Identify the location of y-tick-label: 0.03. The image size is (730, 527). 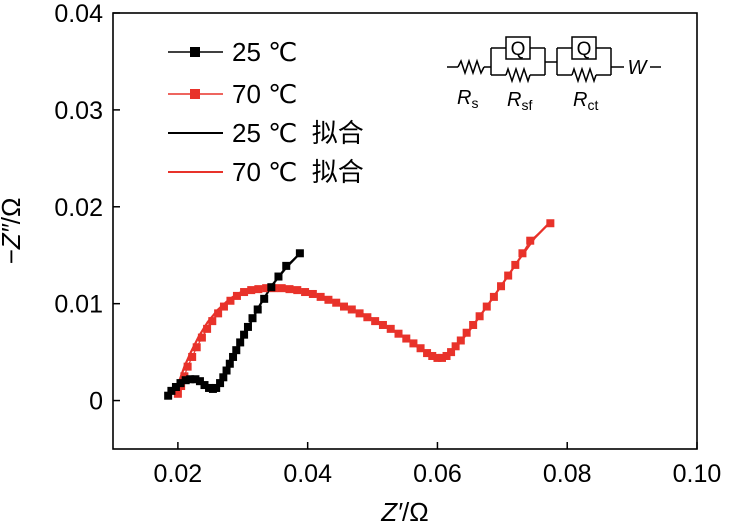
(78, 111).